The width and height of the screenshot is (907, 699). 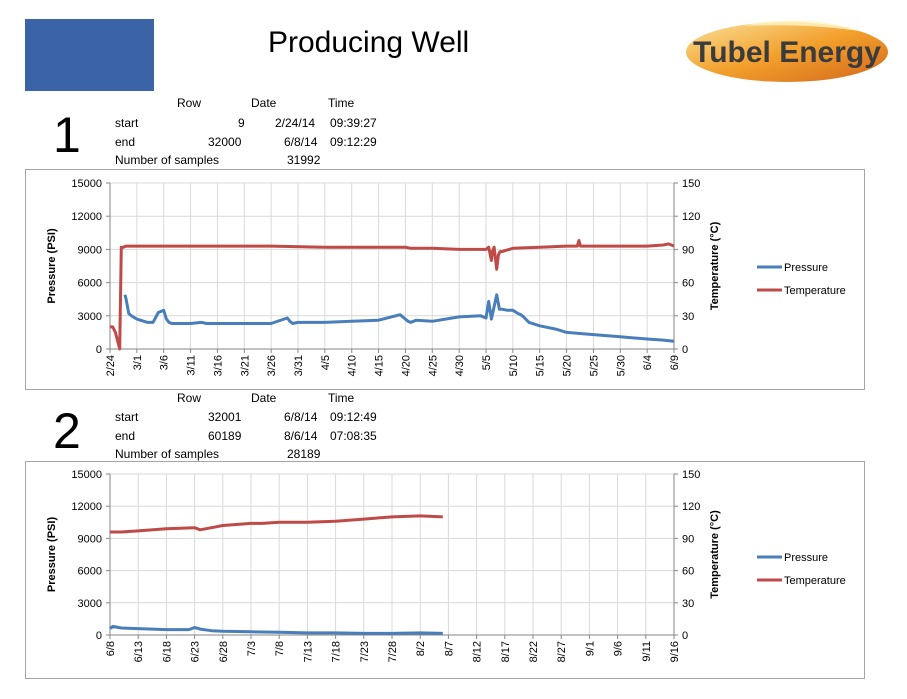 I want to click on samples-value: 31992, so click(x=304, y=160).